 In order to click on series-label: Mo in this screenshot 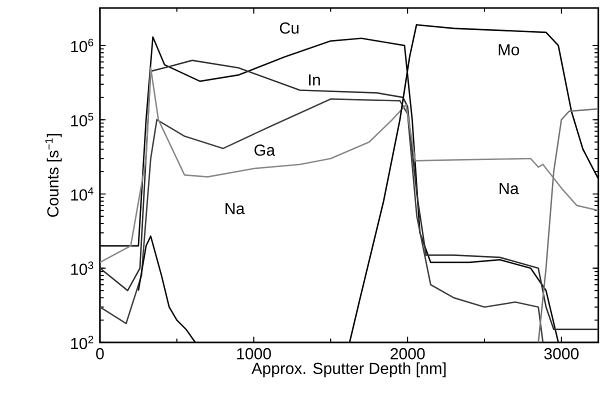, I will do `click(509, 50)`.